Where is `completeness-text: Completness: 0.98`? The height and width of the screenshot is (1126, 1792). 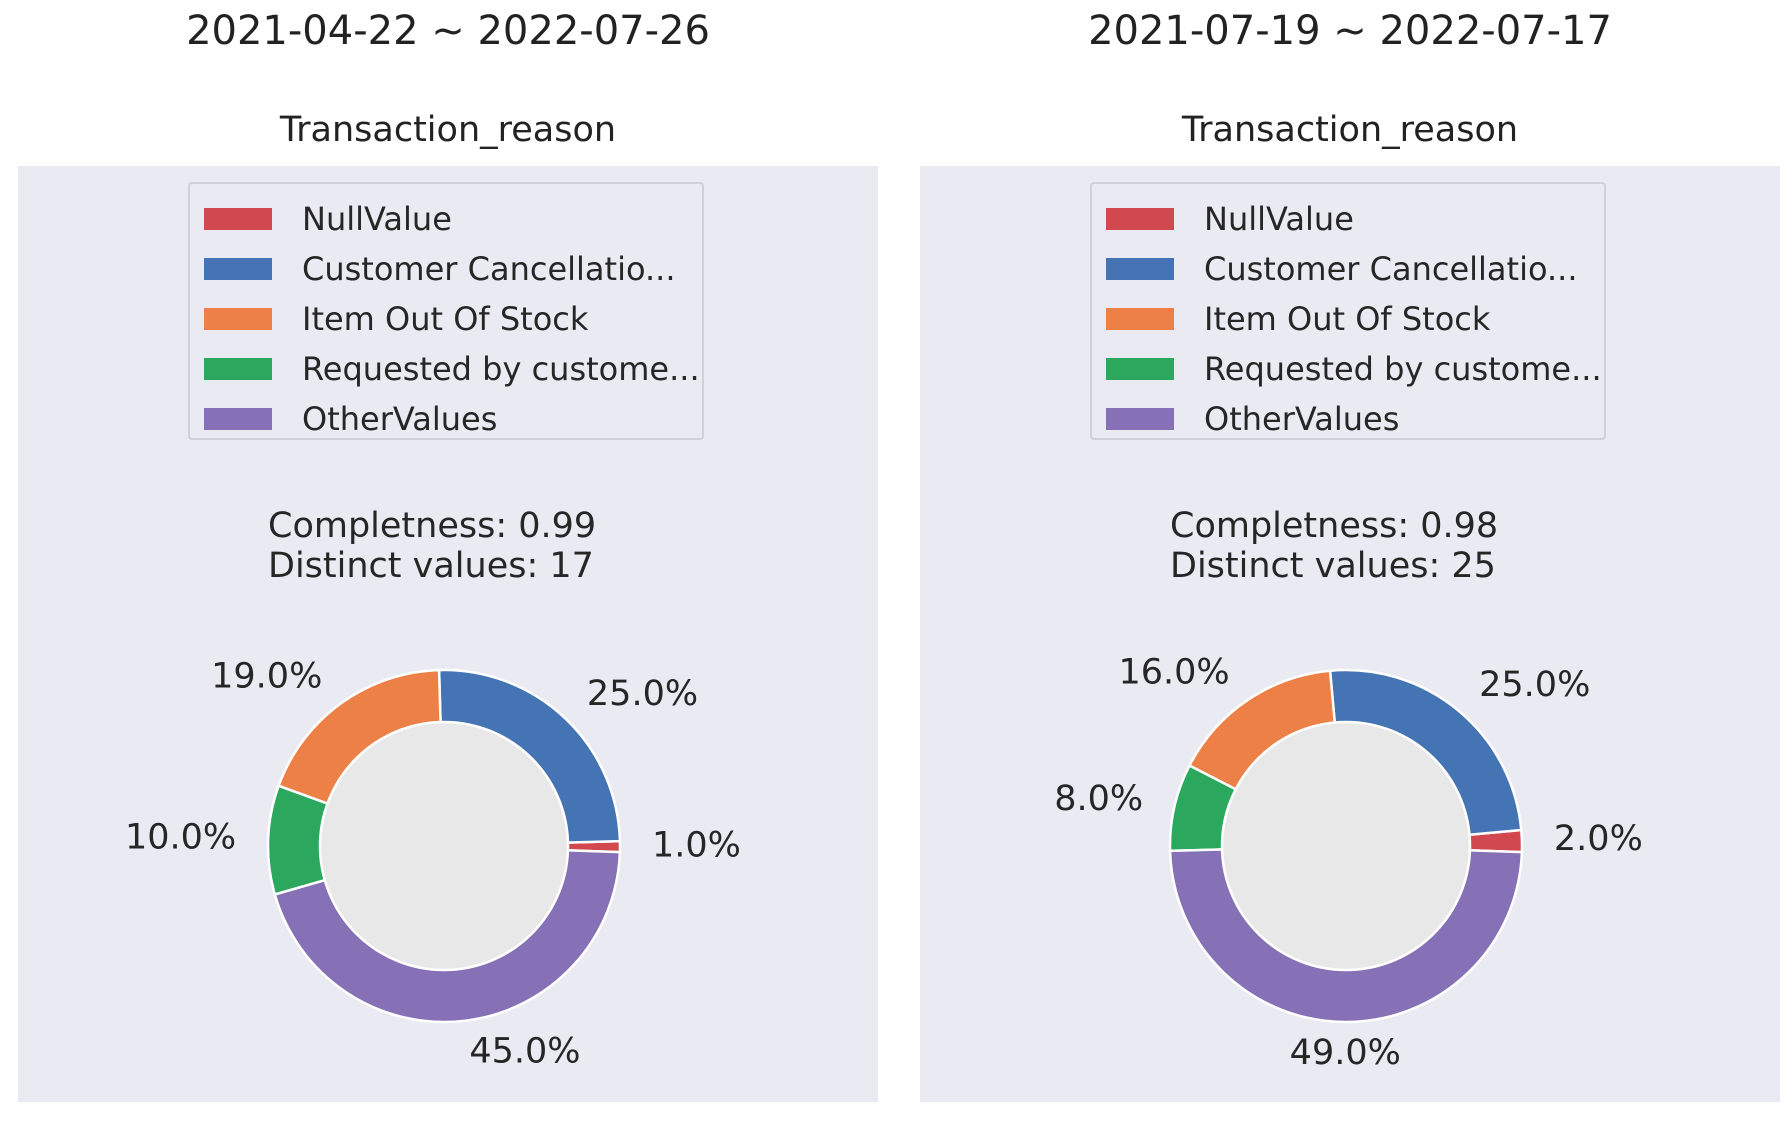 completeness-text: Completness: 0.98 is located at coordinates (1334, 526).